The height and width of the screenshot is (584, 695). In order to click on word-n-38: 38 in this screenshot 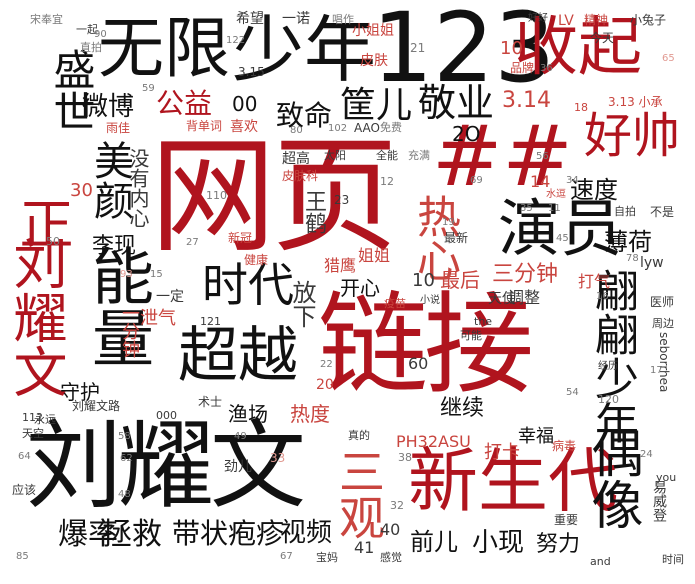, I will do `click(405, 457)`.